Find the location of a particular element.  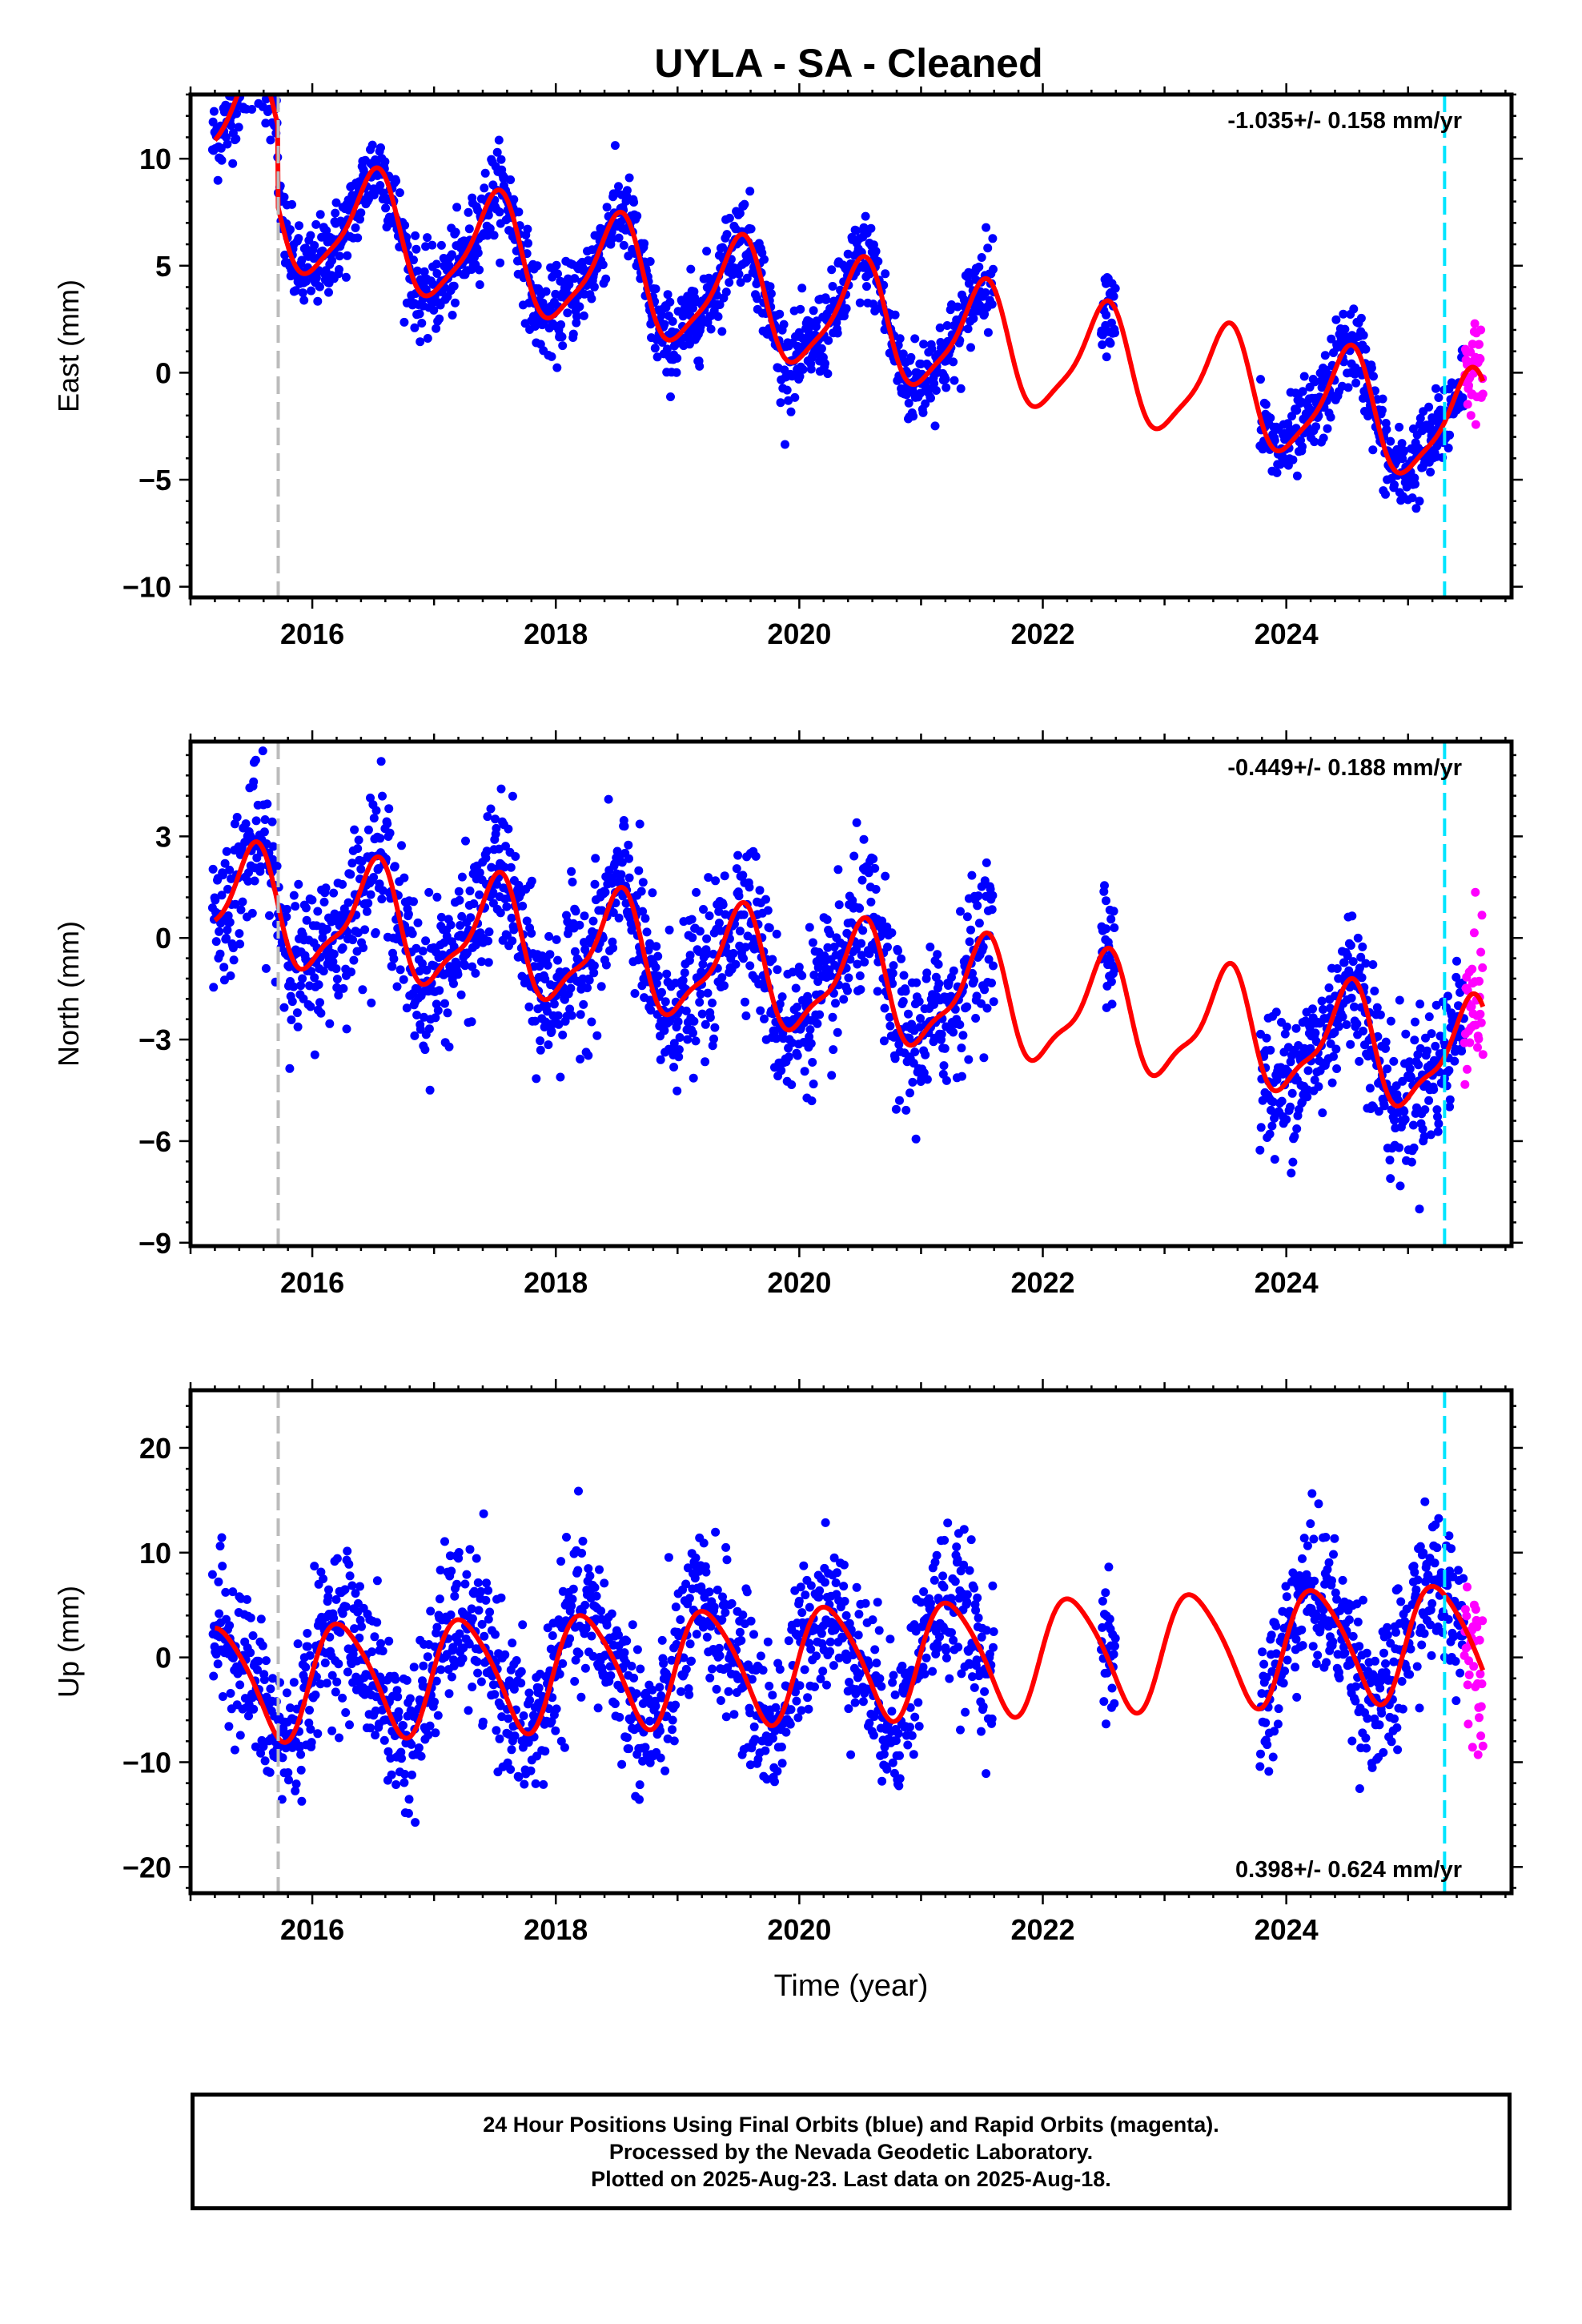

x-tick-label: 2020 is located at coordinates (799, 633).